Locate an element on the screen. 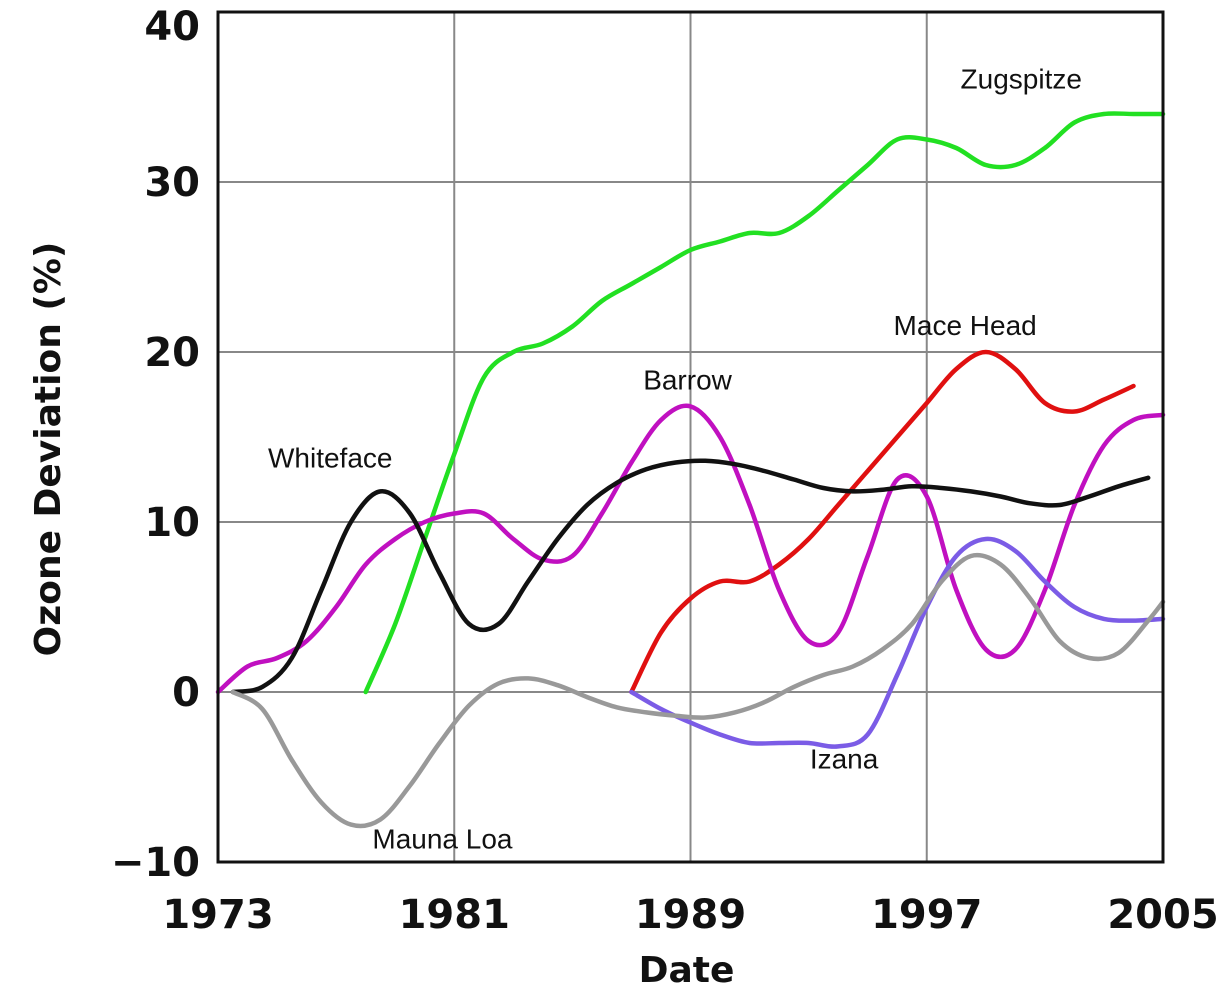 This screenshot has width=1224, height=990. series-label-izana: Izana is located at coordinates (844, 759).